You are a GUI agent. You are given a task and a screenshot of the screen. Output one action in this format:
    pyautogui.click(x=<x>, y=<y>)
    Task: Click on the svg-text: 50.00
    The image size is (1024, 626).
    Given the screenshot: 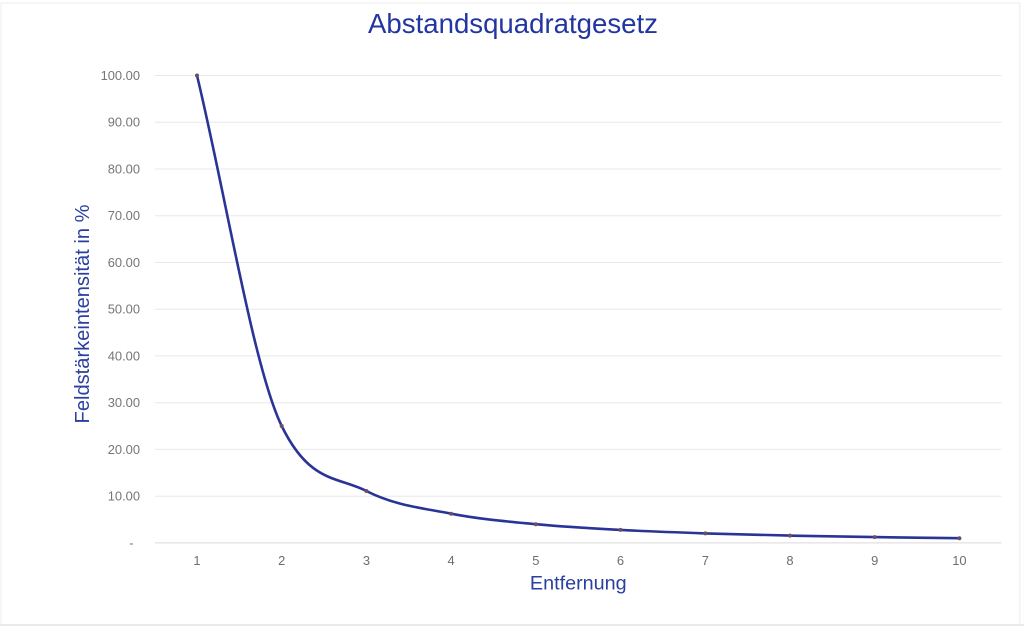 What is the action you would take?
    pyautogui.click(x=124, y=309)
    